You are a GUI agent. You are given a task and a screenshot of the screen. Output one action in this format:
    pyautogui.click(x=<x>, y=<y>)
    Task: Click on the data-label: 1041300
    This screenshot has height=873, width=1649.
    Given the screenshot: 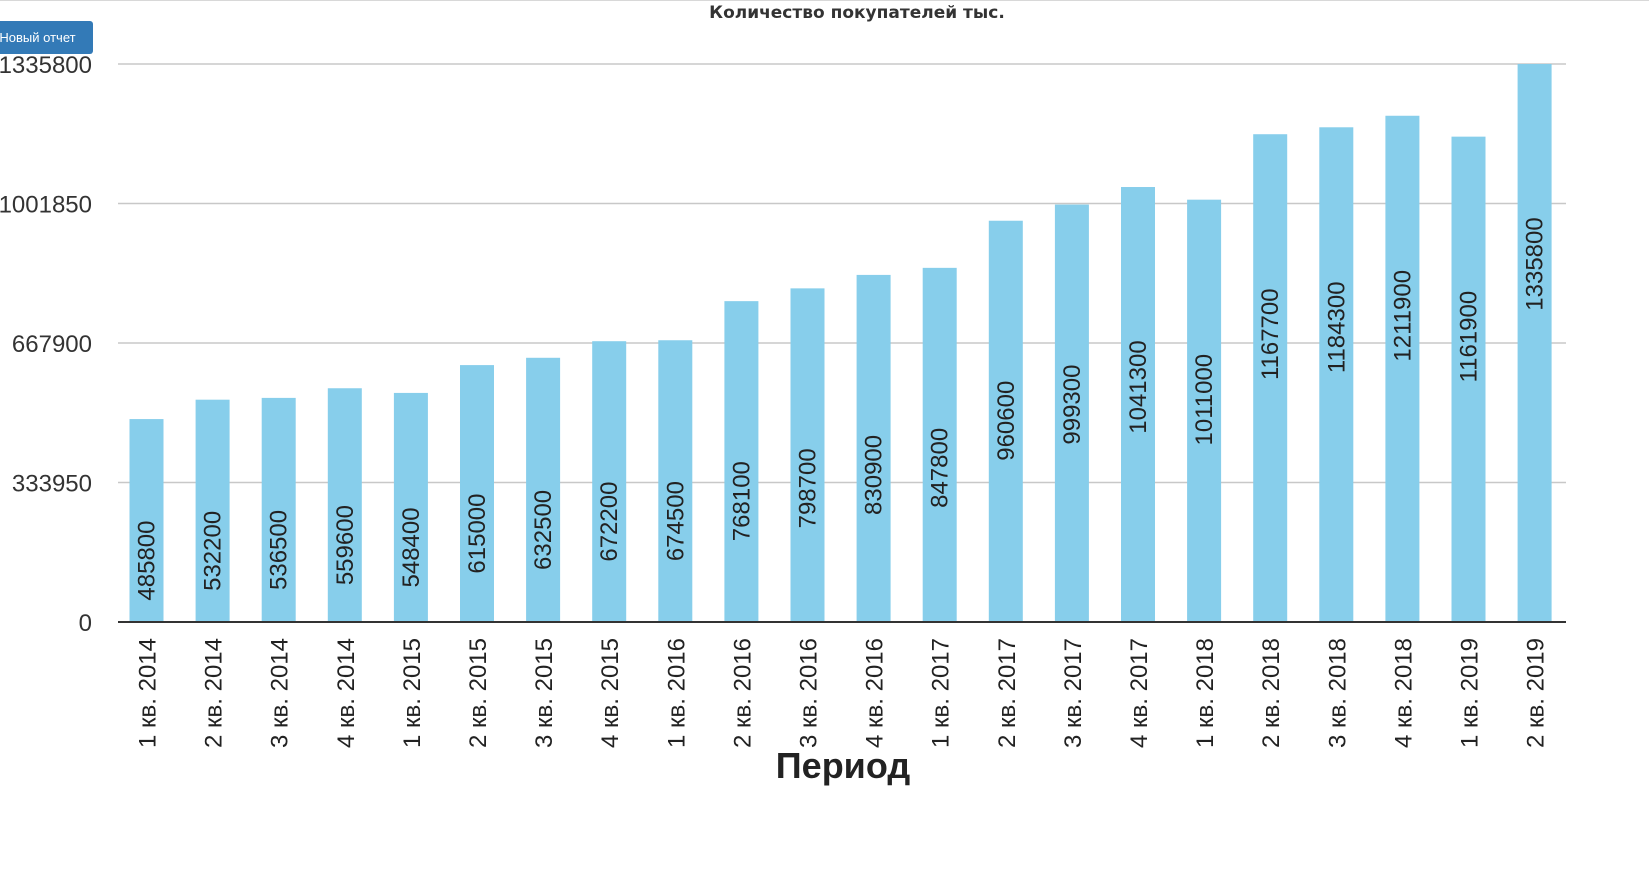 What is the action you would take?
    pyautogui.click(x=1138, y=386)
    